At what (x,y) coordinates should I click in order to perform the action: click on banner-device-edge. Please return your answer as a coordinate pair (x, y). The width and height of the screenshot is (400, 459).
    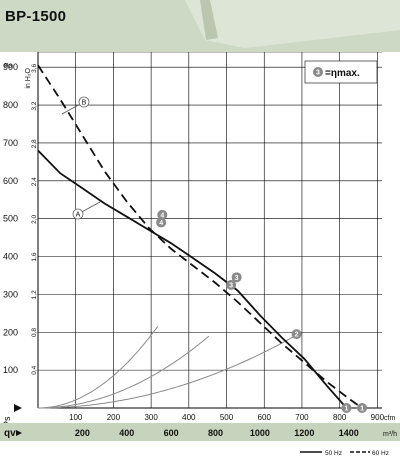
    Looking at the image, I should click on (209, 20).